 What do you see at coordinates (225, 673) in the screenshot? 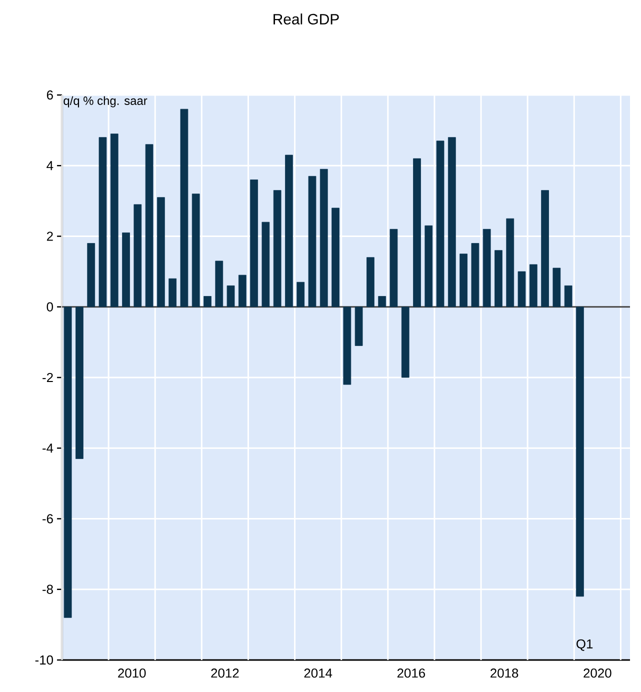
I see `x-tick-label: 2012` at bounding box center [225, 673].